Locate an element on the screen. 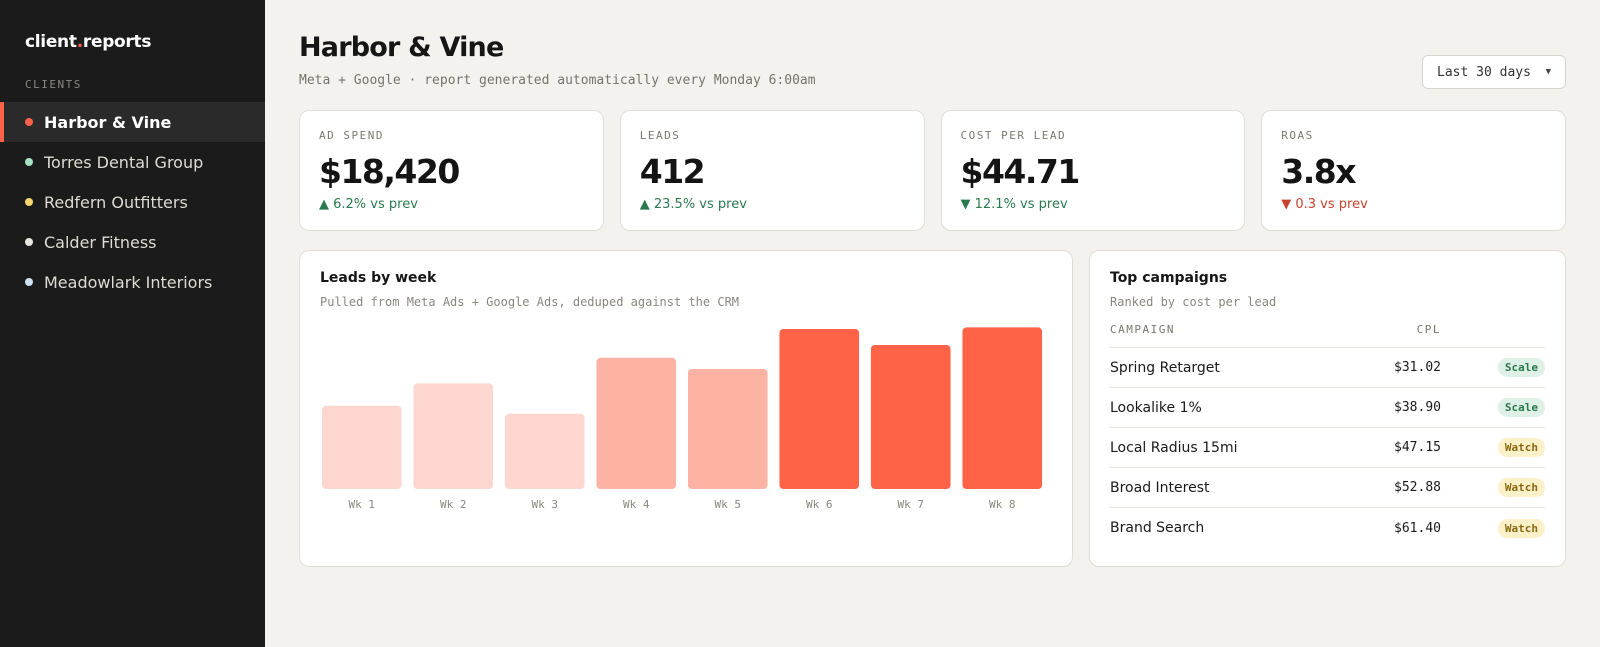  kpi-delta: ▲ 23.5% vs prev is located at coordinates (693, 204).